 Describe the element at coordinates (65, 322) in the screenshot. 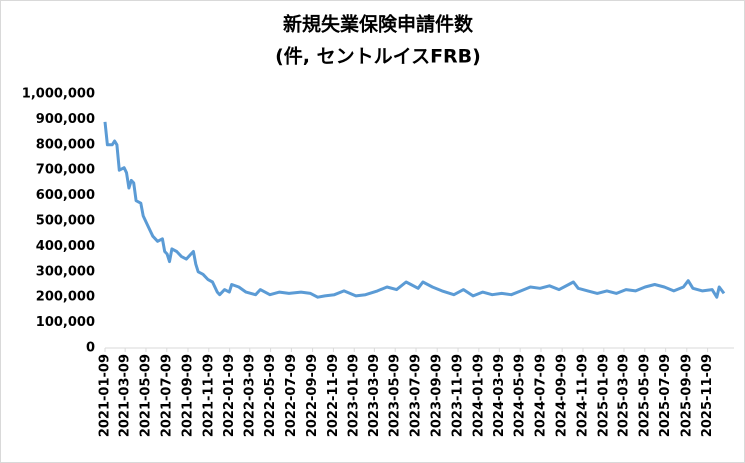

I see `y-tick-label: 100,000` at that location.